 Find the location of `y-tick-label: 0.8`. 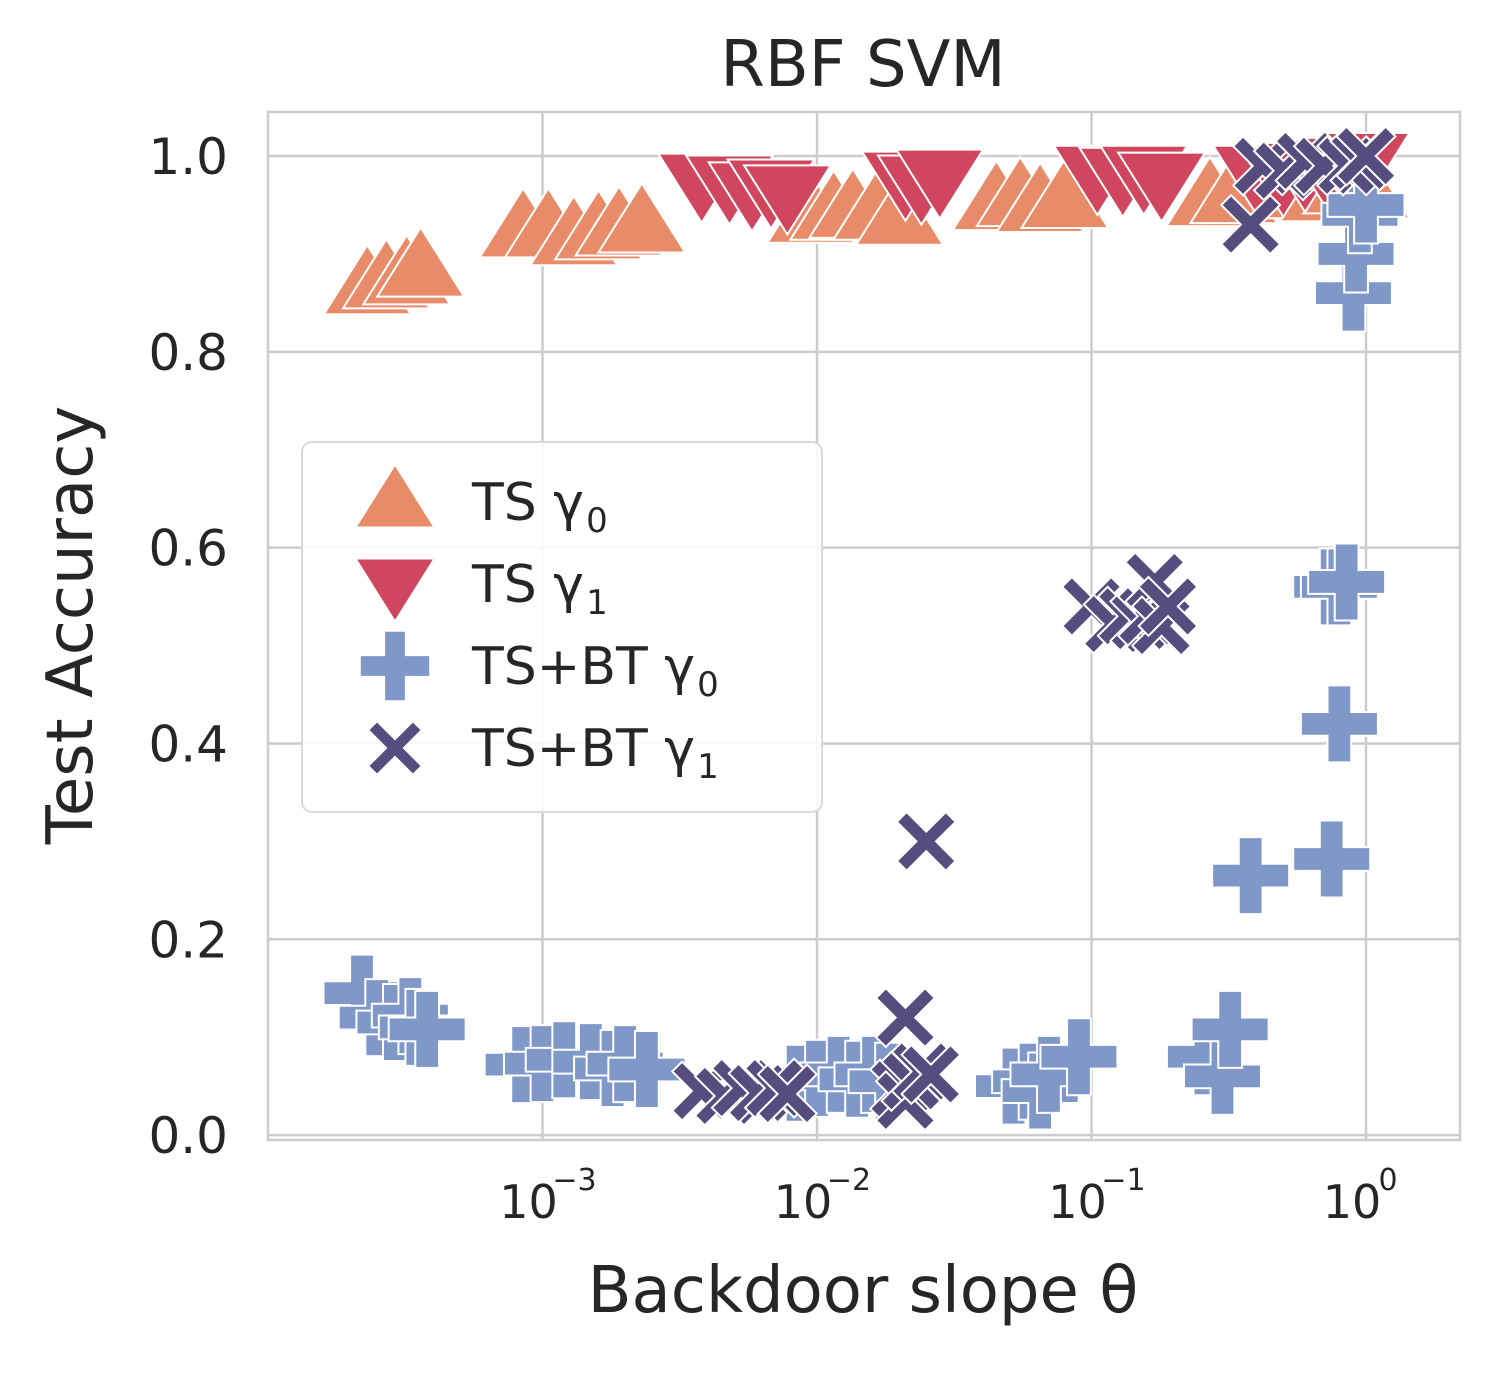

y-tick-label: 0.8 is located at coordinates (188, 353).